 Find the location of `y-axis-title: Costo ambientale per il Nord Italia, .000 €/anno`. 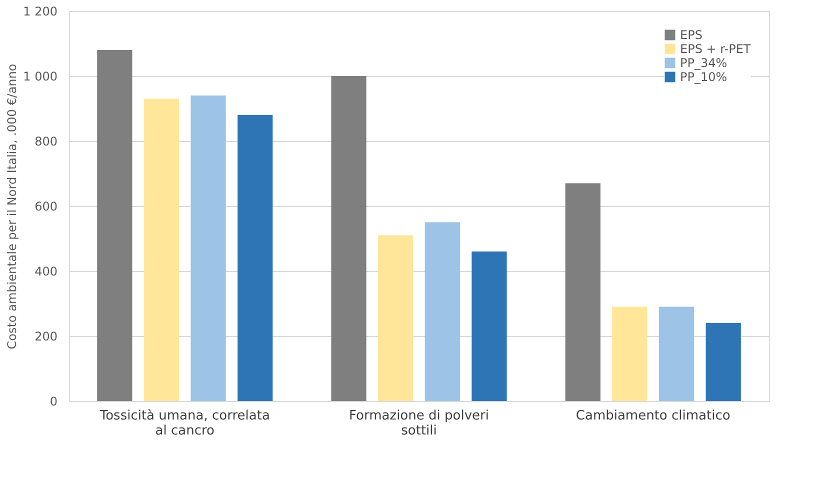

y-axis-title: Costo ambientale per il Nord Italia, .000 €/anno is located at coordinates (12, 207).